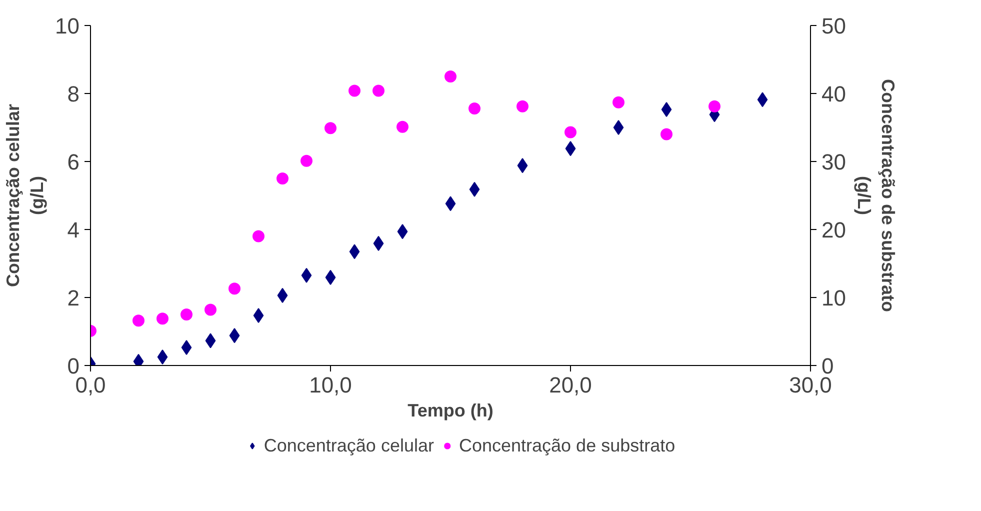 The image size is (981, 511). I want to click on y-tick-label: 10, so click(67, 26).